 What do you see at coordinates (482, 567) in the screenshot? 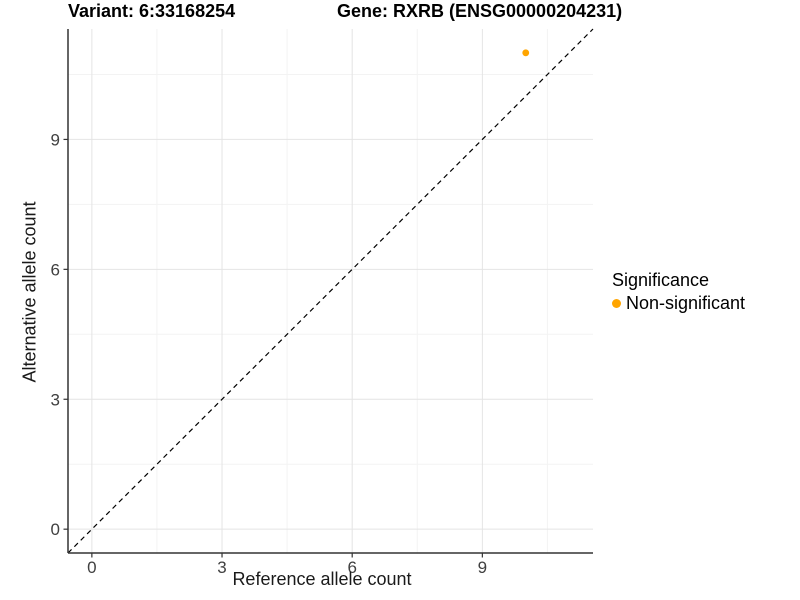
I see `x-tick-label: 9` at bounding box center [482, 567].